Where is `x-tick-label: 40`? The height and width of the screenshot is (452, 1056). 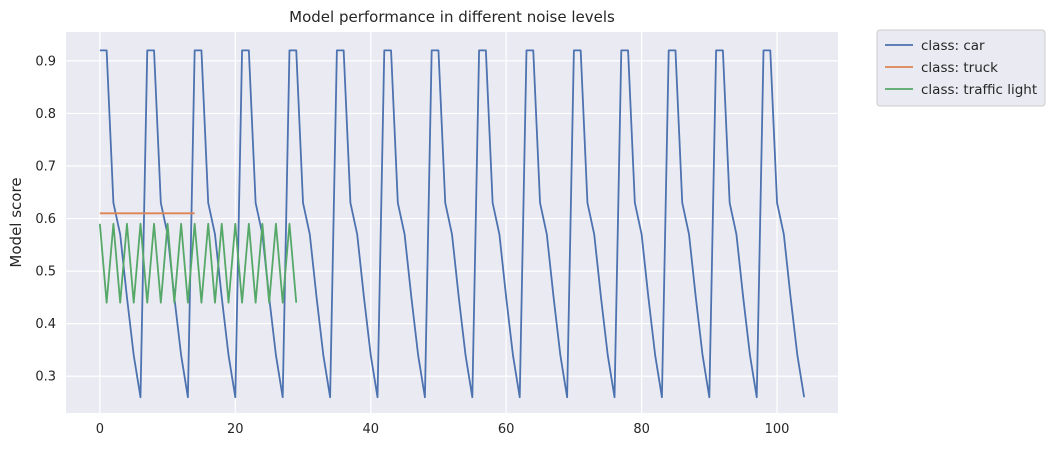 x-tick-label: 40 is located at coordinates (370, 429).